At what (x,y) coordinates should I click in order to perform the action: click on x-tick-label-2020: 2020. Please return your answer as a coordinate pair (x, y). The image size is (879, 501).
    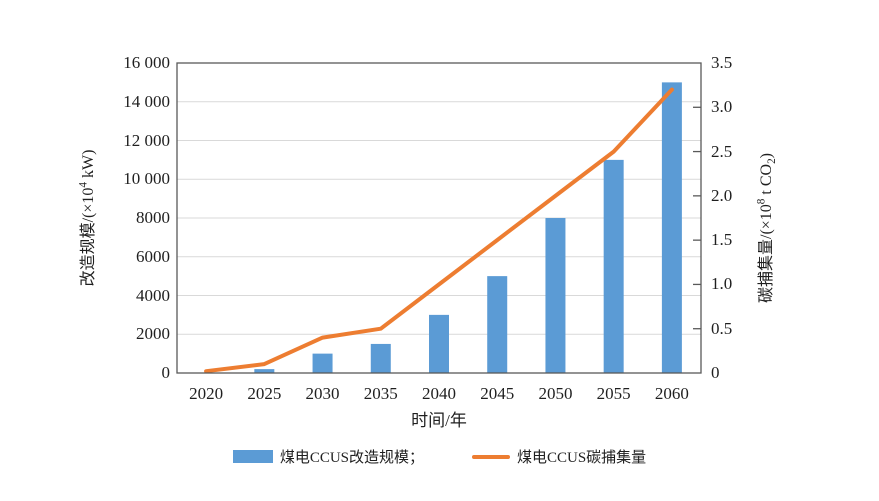
    Looking at the image, I should click on (206, 393).